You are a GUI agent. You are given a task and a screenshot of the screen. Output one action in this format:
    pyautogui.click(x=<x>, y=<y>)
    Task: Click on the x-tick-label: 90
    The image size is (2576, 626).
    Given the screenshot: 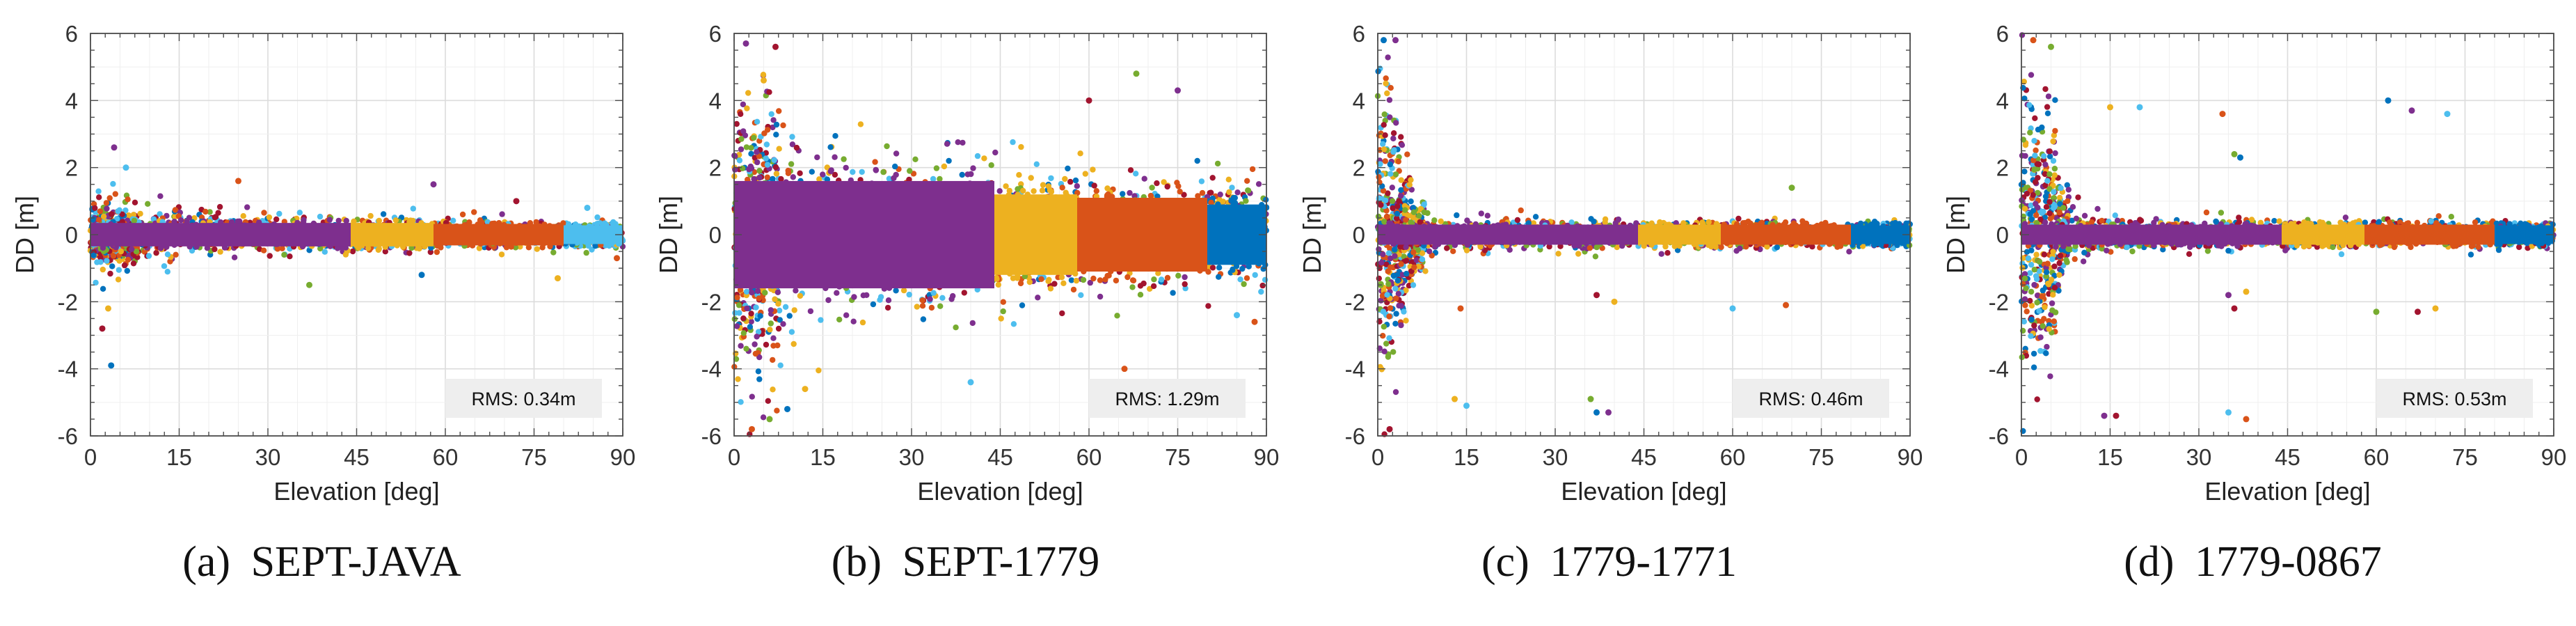 What is the action you would take?
    pyautogui.click(x=623, y=457)
    